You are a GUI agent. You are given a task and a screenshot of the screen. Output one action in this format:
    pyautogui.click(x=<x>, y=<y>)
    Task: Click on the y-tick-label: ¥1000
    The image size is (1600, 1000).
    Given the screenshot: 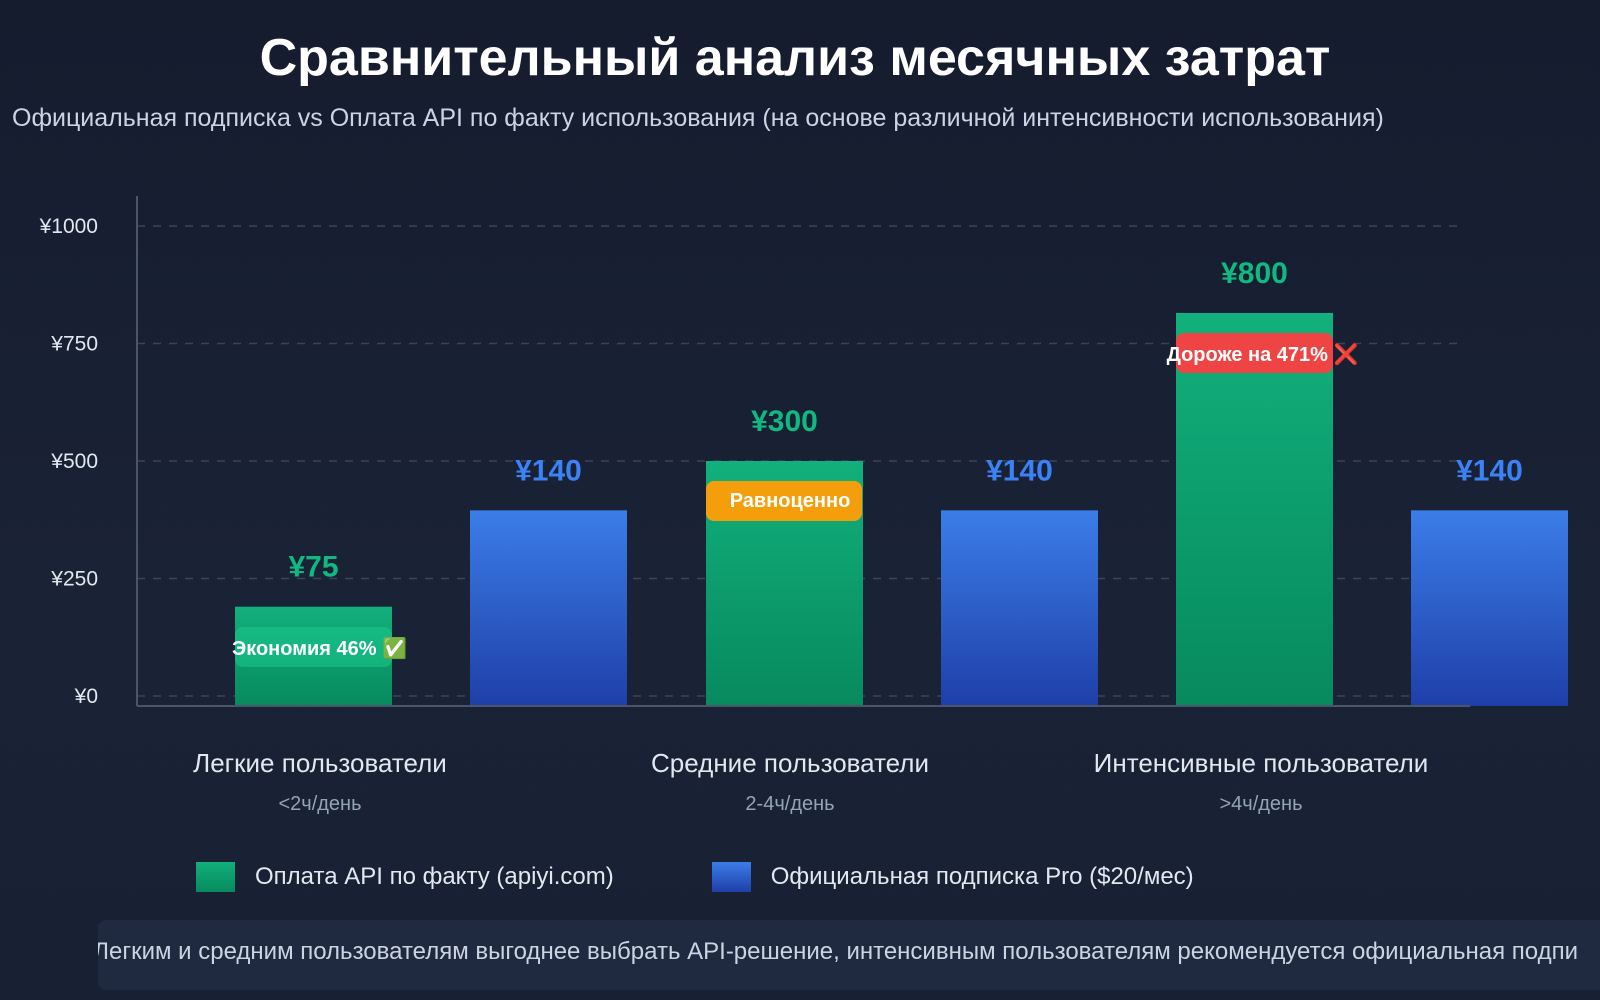 What is the action you would take?
    pyautogui.click(x=68, y=226)
    